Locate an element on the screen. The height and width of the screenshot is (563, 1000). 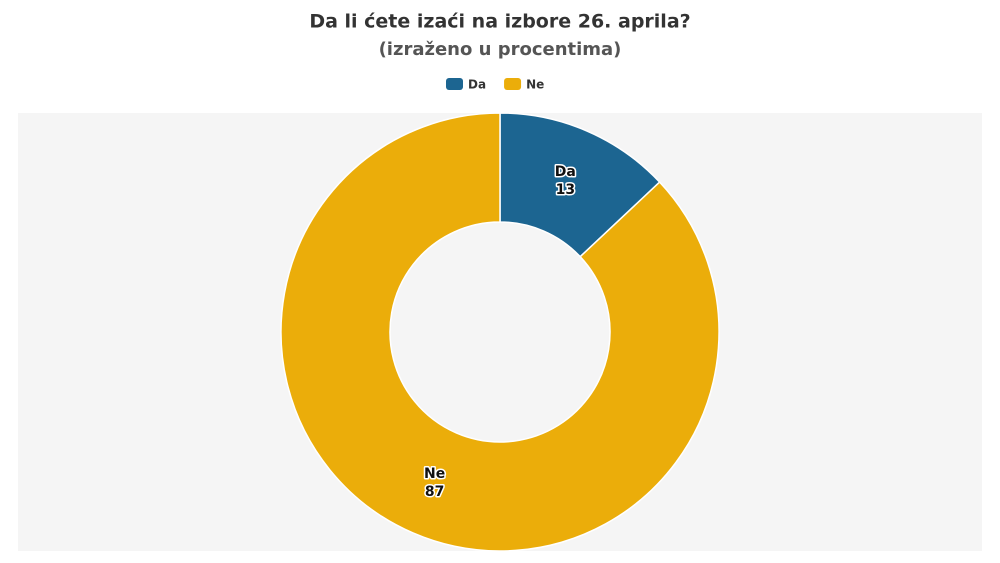
data-label-name: Ne is located at coordinates (434, 474).